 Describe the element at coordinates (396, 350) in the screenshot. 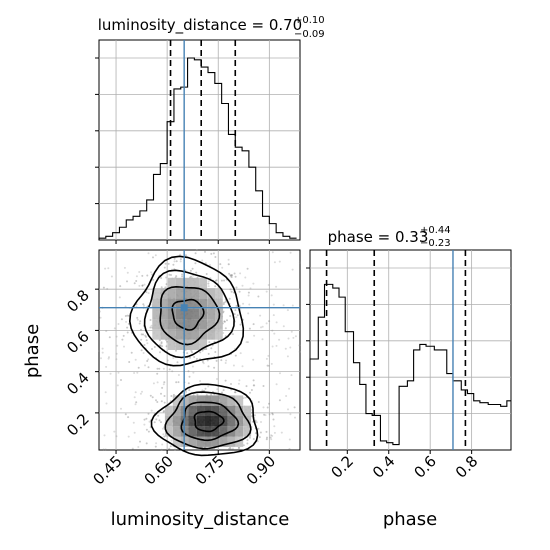

I see `phase-quantile-lines` at that location.